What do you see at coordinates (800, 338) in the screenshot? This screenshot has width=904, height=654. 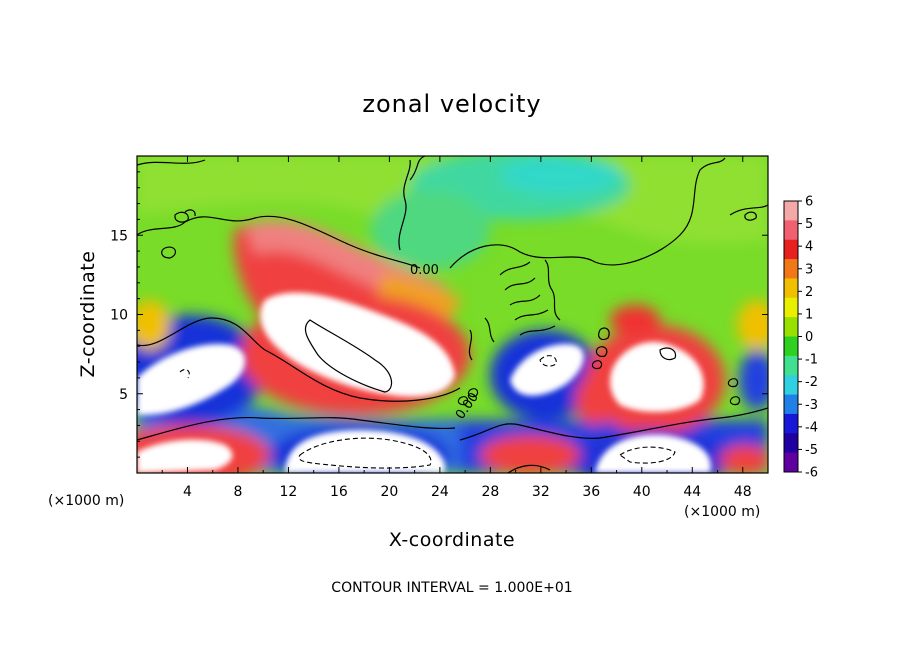 I see `colorbar: 6 5 4 3 2 1 0 -1 -2 -3 -4 -5 -6` at bounding box center [800, 338].